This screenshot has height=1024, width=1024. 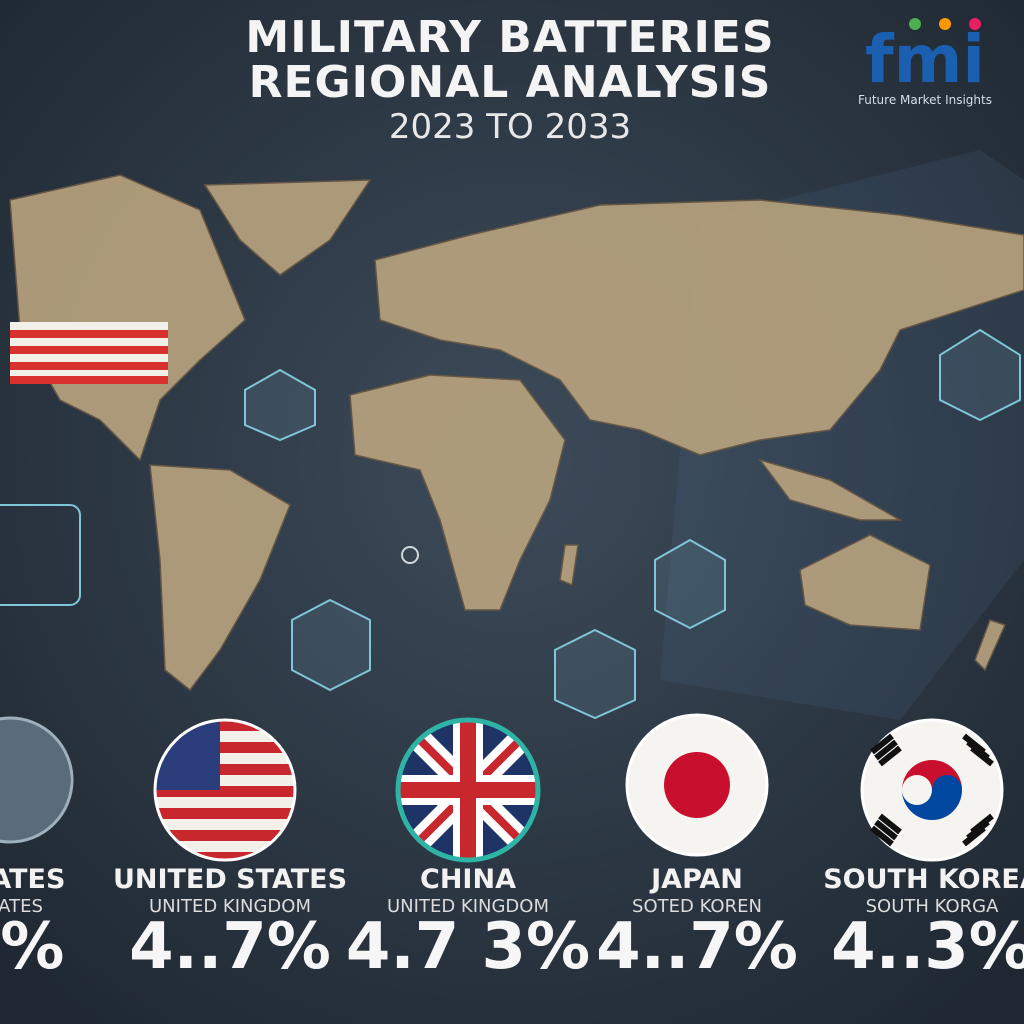 I want to click on flag-uk, so click(x=468, y=790).